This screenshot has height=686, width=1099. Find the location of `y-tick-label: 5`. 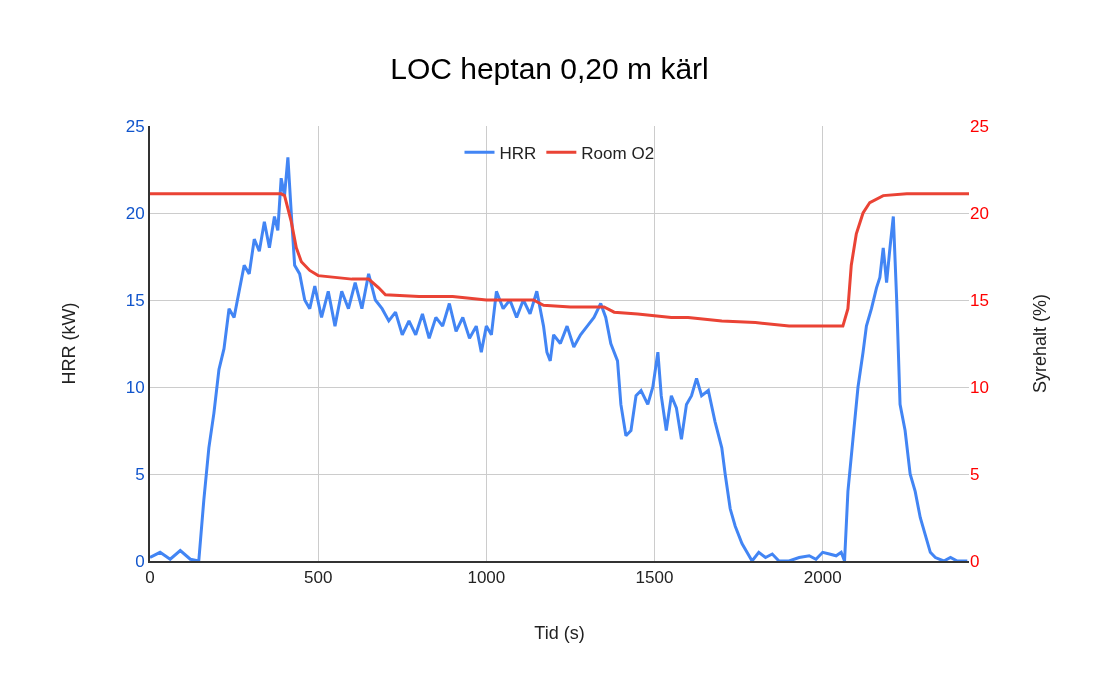

y-tick-label: 5 is located at coordinates (140, 474).